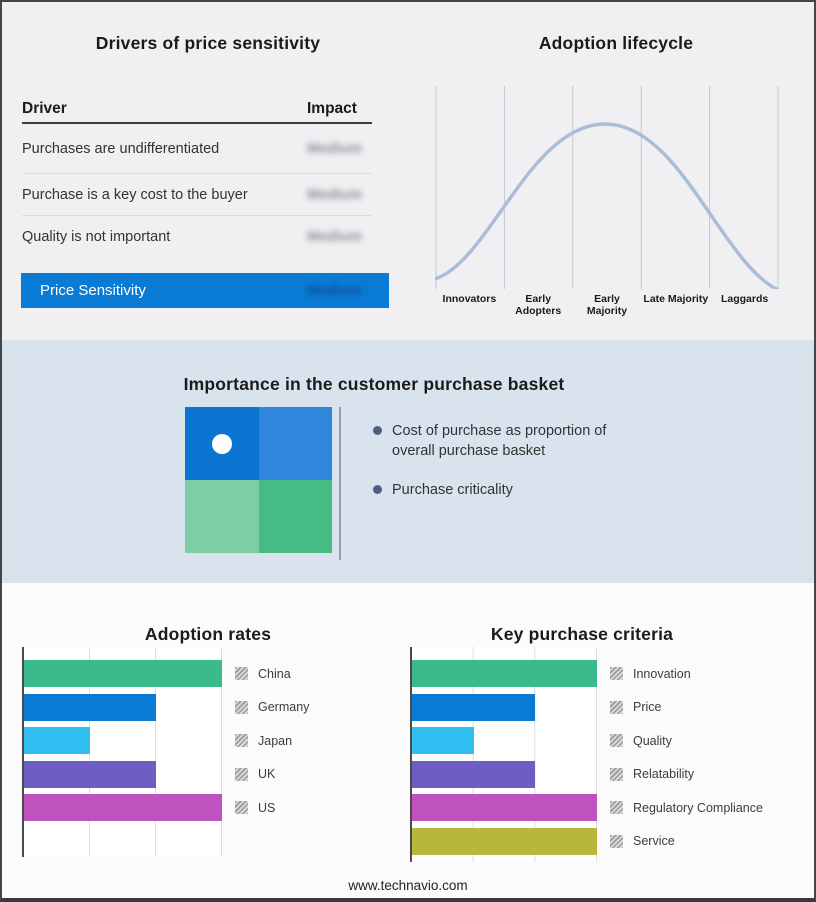 The image size is (816, 902). I want to click on legend-label: Innovation, so click(662, 673).